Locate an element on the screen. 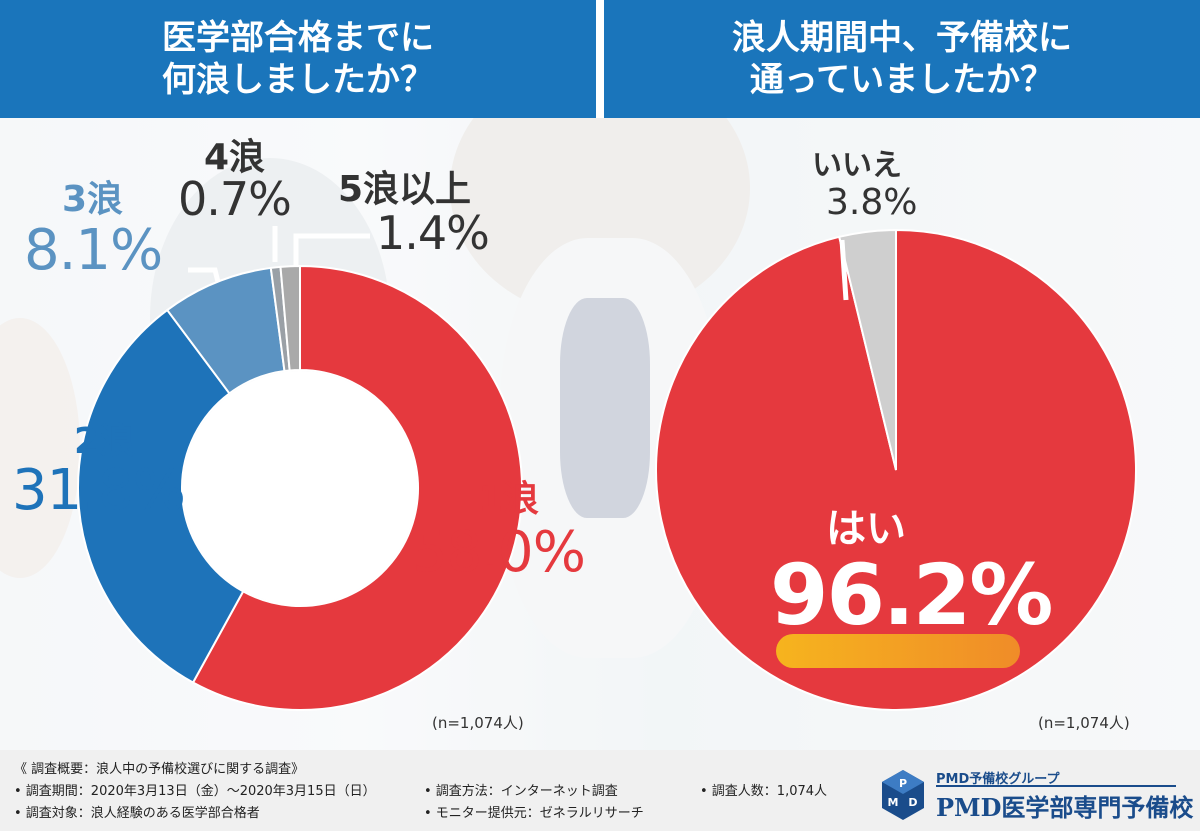 The image size is (1200, 831). slice-value-3-ronin: 8.1% is located at coordinates (93, 250).